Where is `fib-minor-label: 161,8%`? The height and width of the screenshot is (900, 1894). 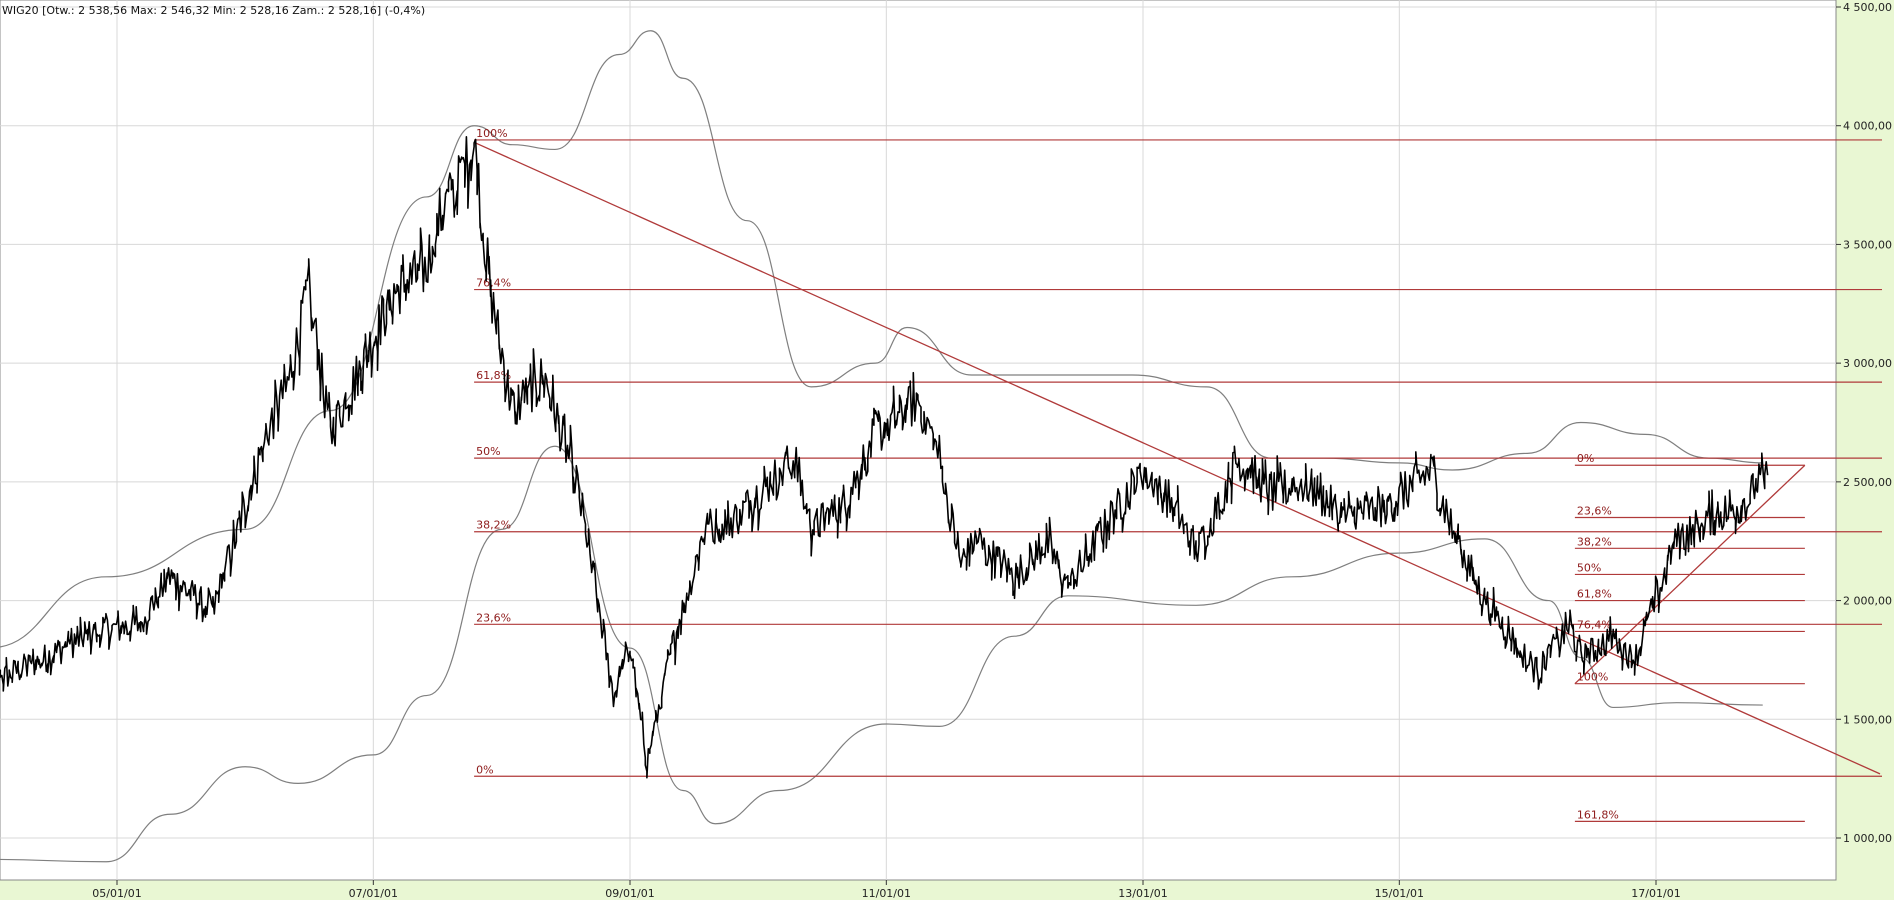
fib-minor-label: 161,8% is located at coordinates (1598, 814).